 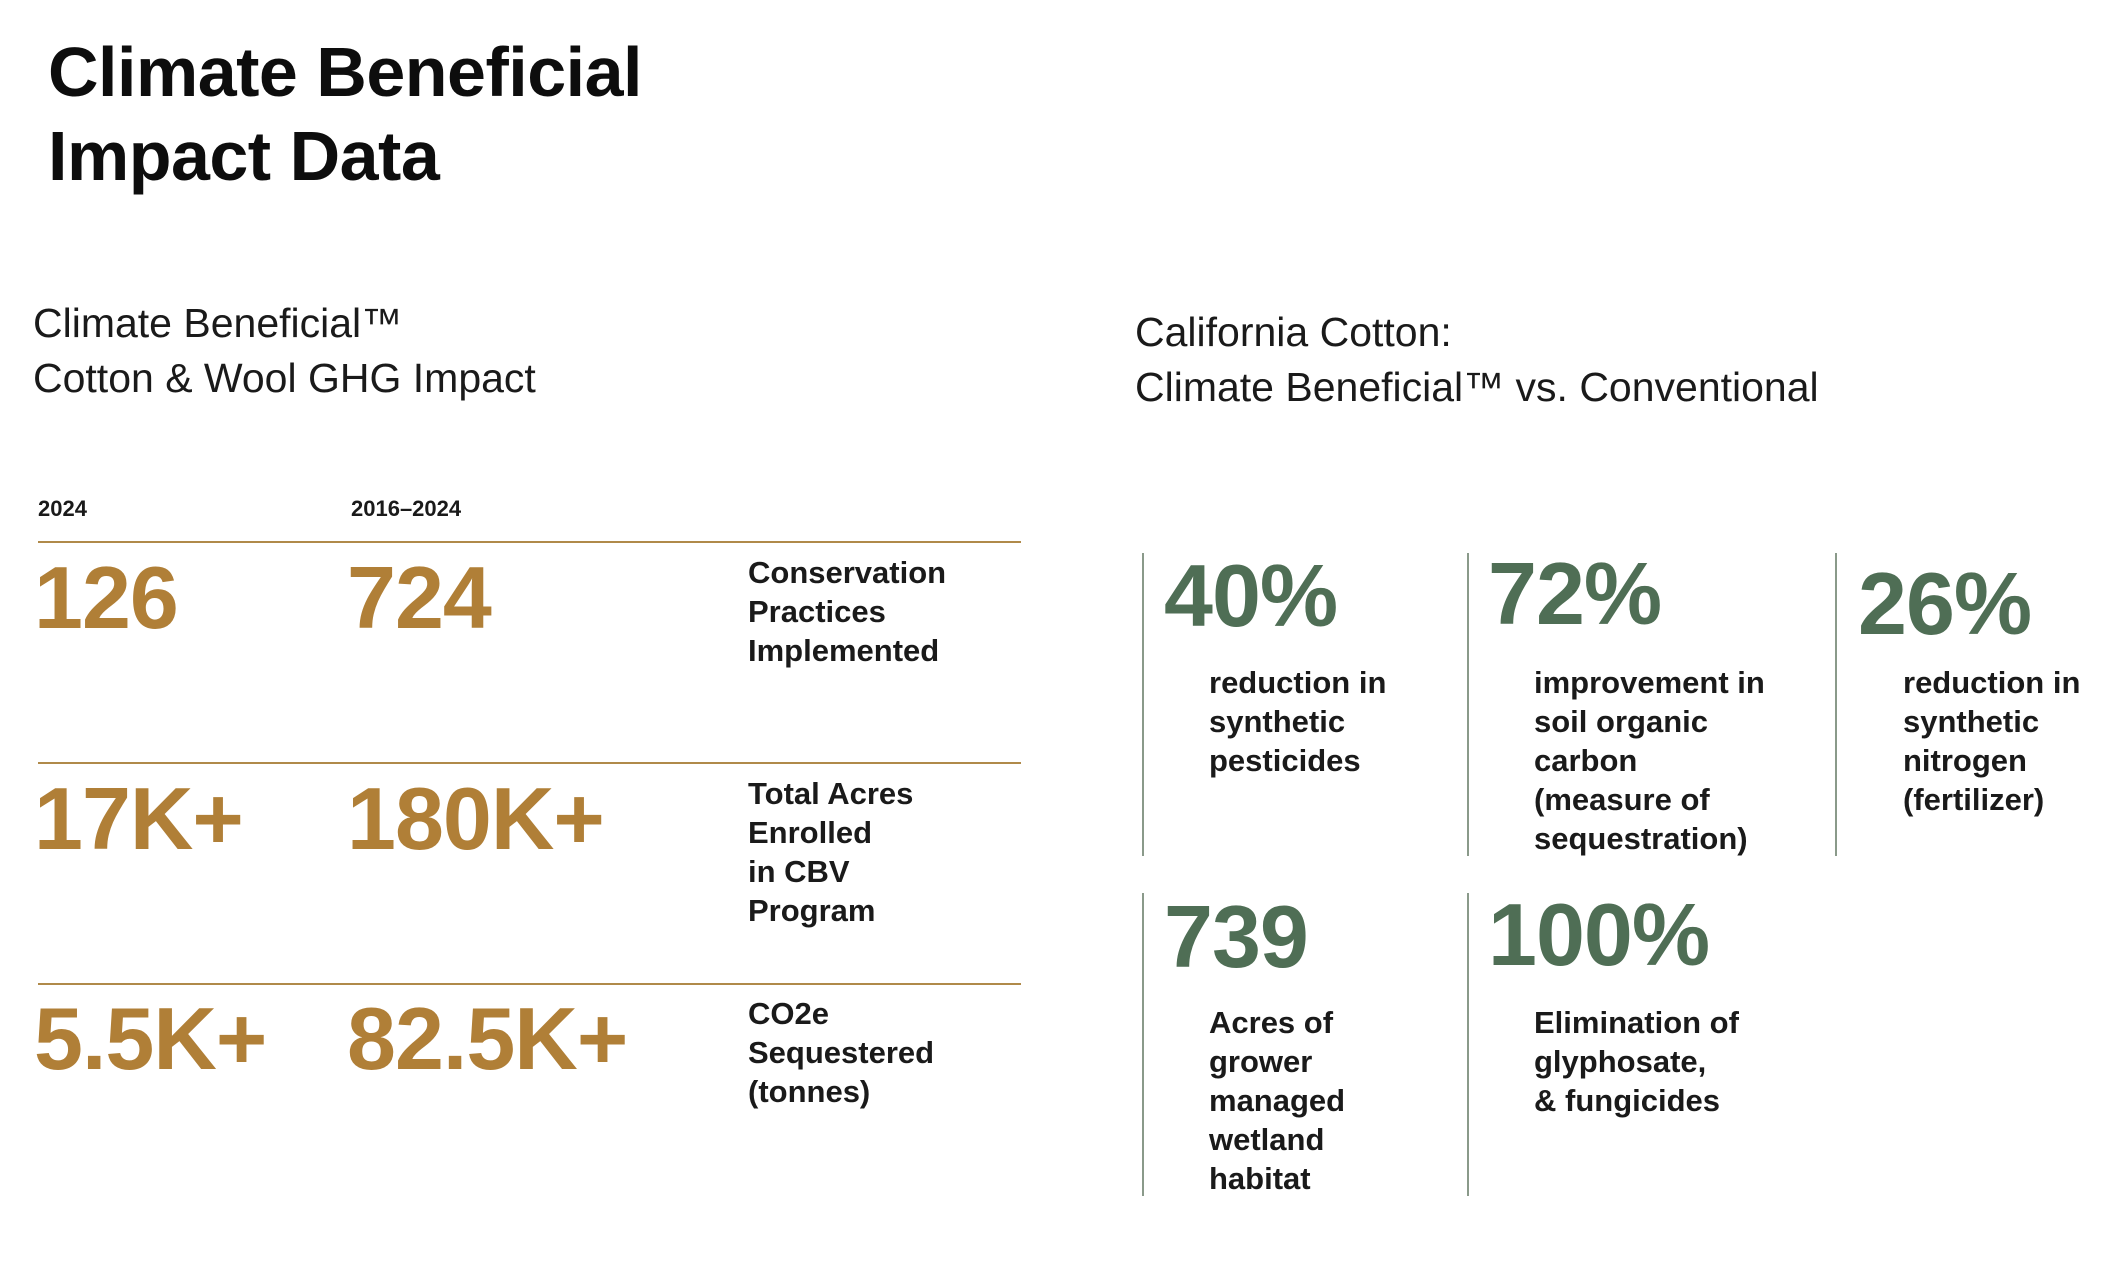 I want to click on desc-line: (fertilizer), so click(x=1974, y=799).